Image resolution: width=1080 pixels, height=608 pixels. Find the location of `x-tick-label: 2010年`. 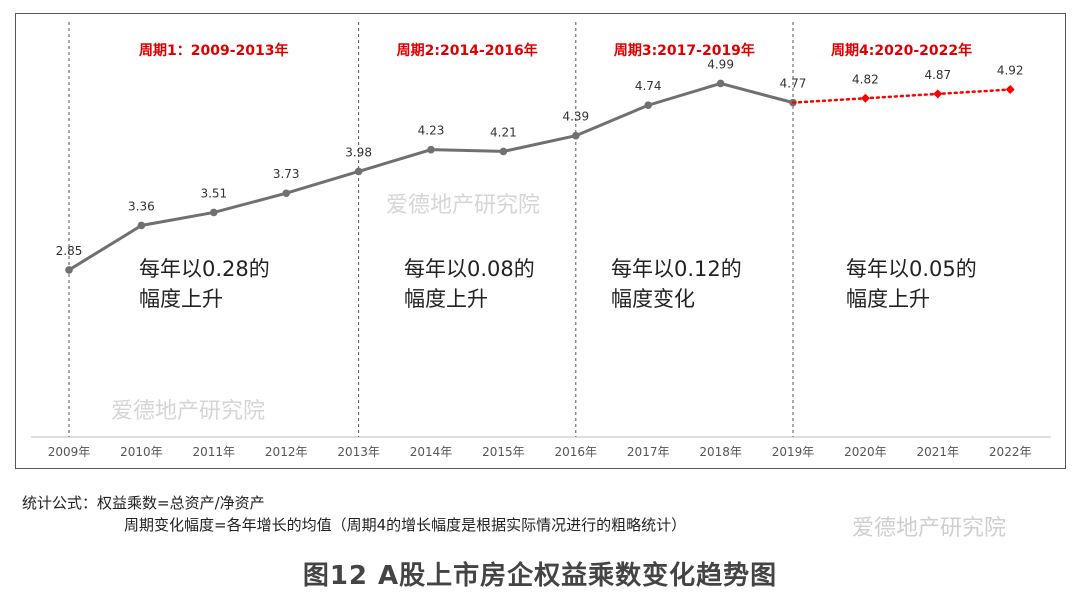

x-tick-label: 2010年 is located at coordinates (141, 452).